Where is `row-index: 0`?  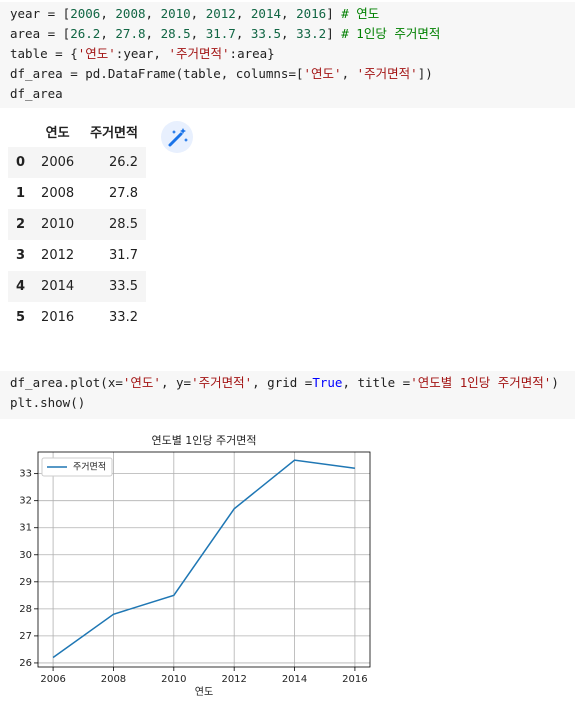
row-index: 0 is located at coordinates (21, 162).